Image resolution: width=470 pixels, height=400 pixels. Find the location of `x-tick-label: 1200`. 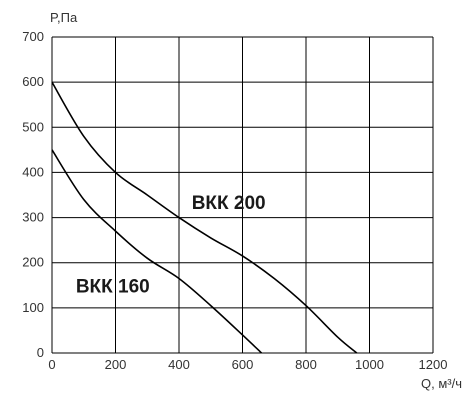

x-tick-label: 1200 is located at coordinates (433, 364).